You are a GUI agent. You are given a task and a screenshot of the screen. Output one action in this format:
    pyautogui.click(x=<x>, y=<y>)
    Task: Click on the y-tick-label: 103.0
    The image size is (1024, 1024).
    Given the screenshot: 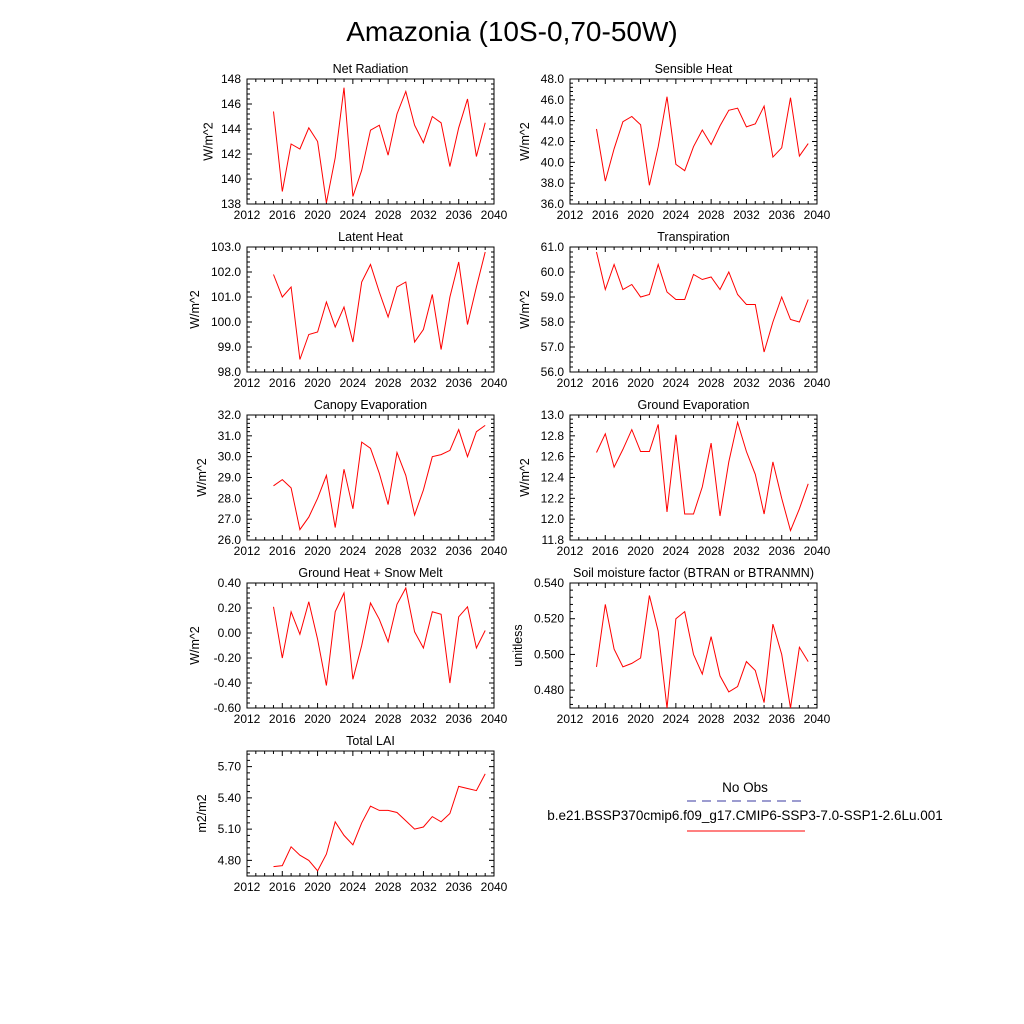 What is the action you would take?
    pyautogui.click(x=226, y=247)
    